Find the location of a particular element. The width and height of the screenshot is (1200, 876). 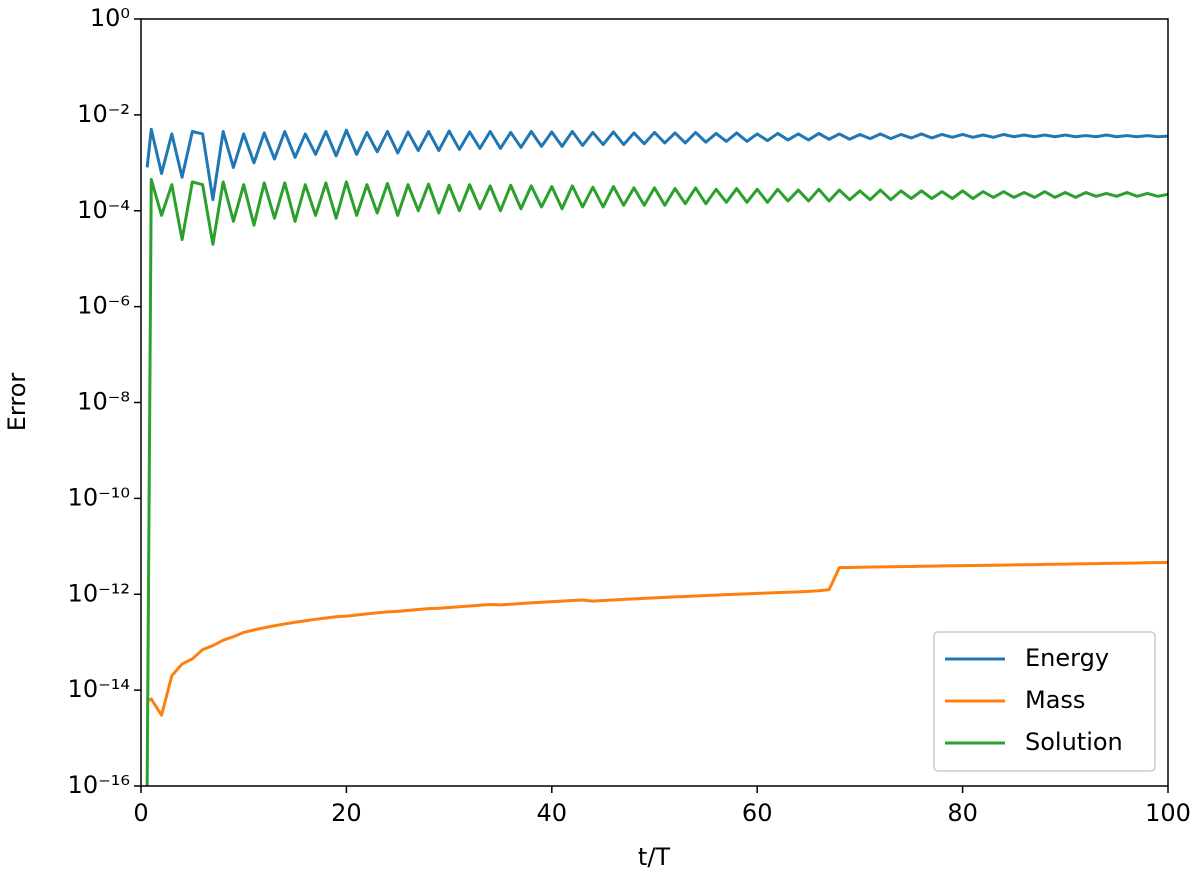

y-tick-label: 10⁻⁸ is located at coordinates (103, 402).